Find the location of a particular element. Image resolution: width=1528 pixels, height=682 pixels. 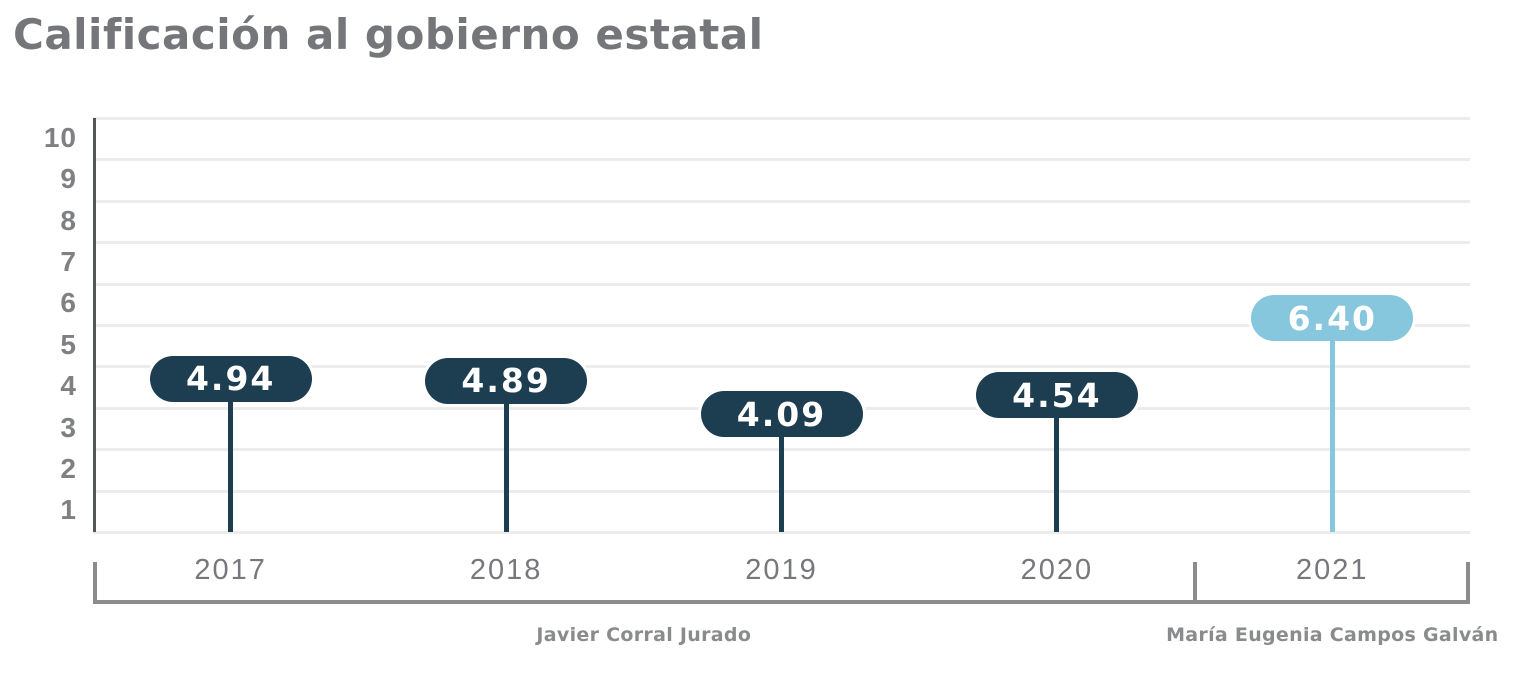

y-axis-tick-label: 4 is located at coordinates (68, 386).